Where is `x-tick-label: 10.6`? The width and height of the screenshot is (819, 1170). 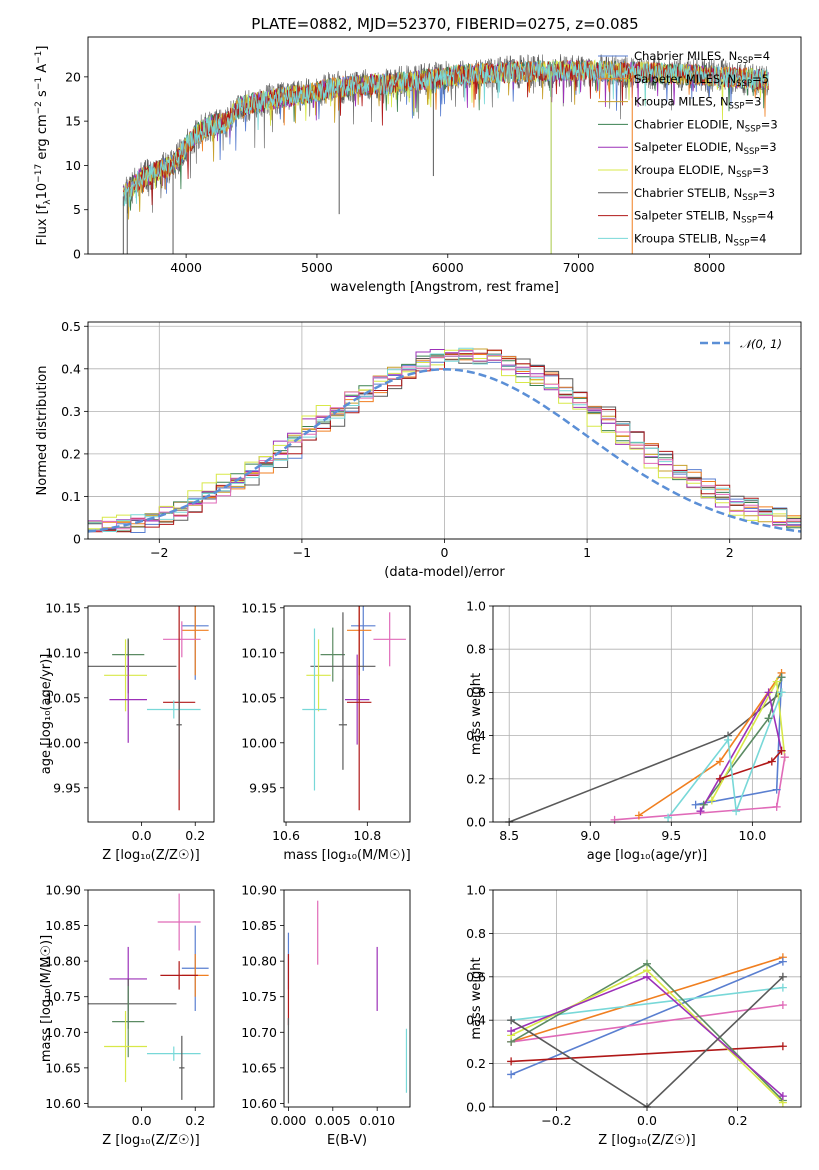 x-tick-label: 10.6 is located at coordinates (286, 835).